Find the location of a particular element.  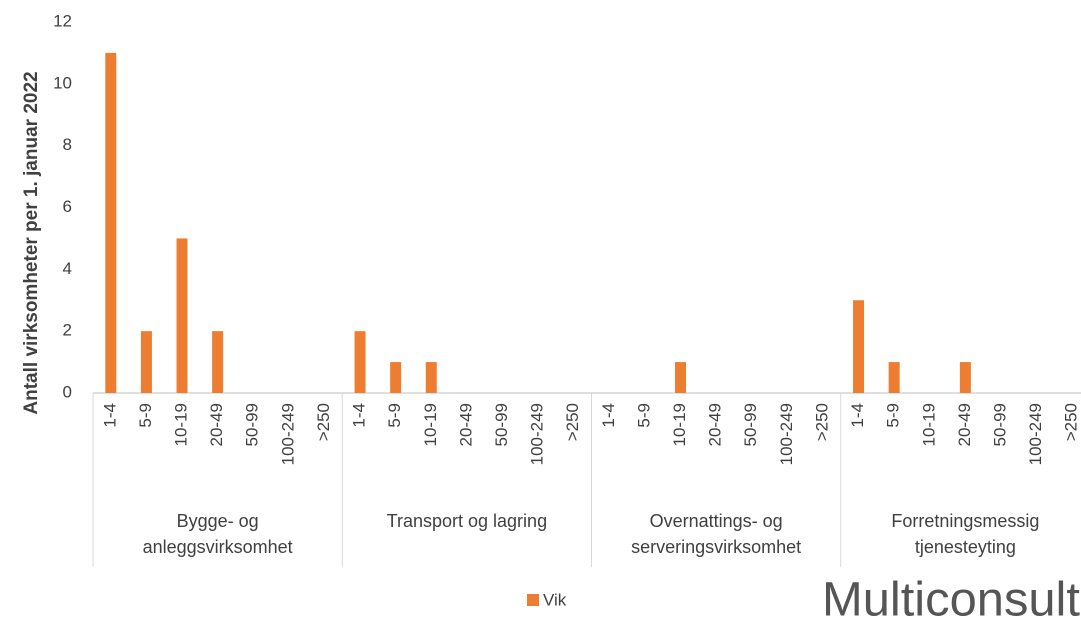

y-tick-label: 2 is located at coordinates (67, 330).